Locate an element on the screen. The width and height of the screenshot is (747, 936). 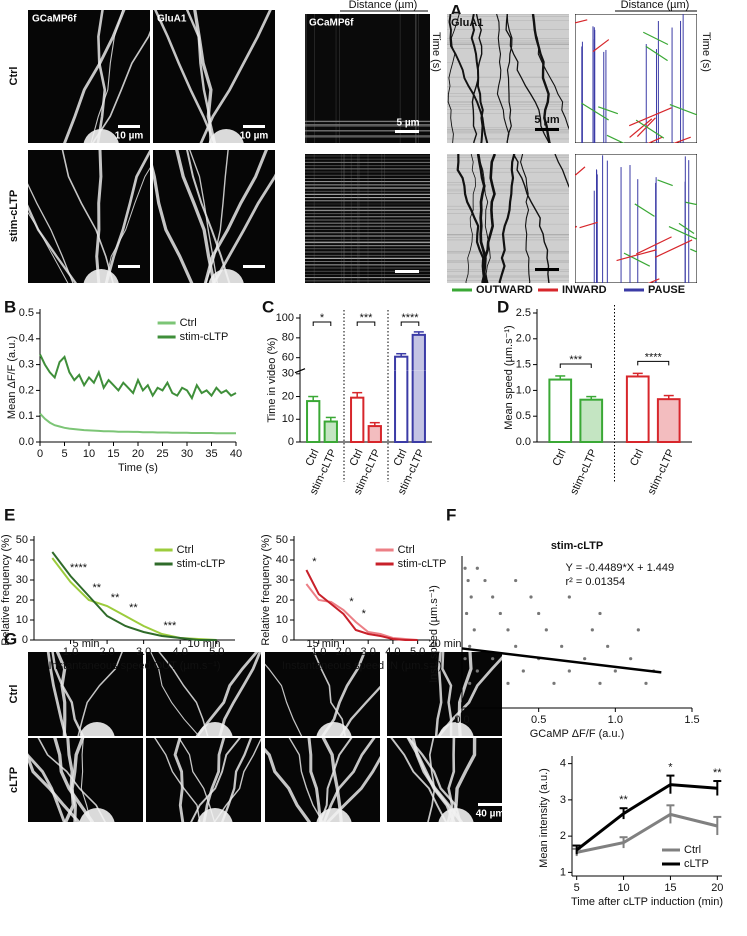
x-tick-label: 3.0 is located at coordinates (368, 652).